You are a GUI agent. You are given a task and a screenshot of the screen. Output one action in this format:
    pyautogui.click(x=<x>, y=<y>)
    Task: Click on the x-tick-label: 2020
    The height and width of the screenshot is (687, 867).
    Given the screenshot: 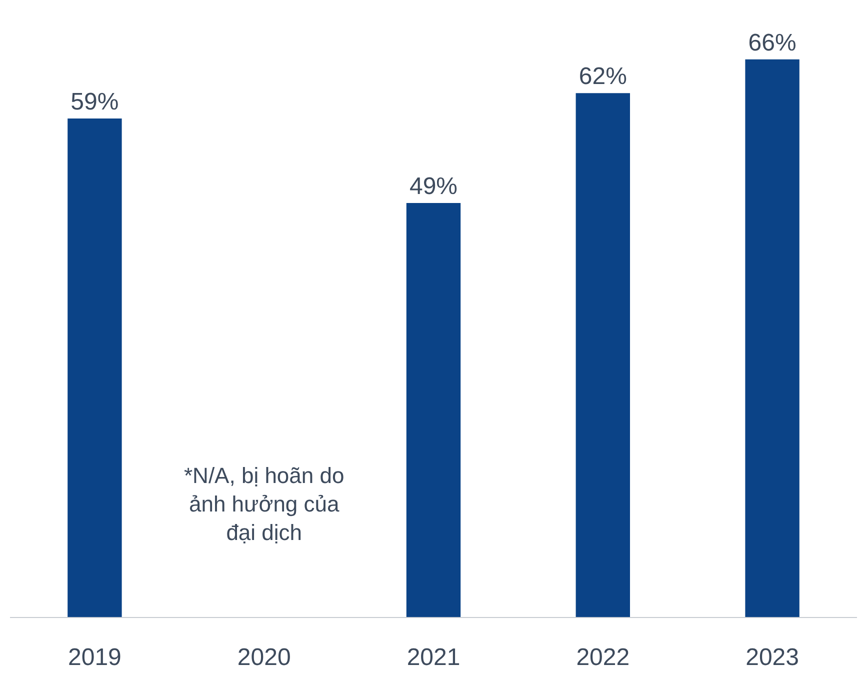 What is the action you would take?
    pyautogui.click(x=264, y=657)
    